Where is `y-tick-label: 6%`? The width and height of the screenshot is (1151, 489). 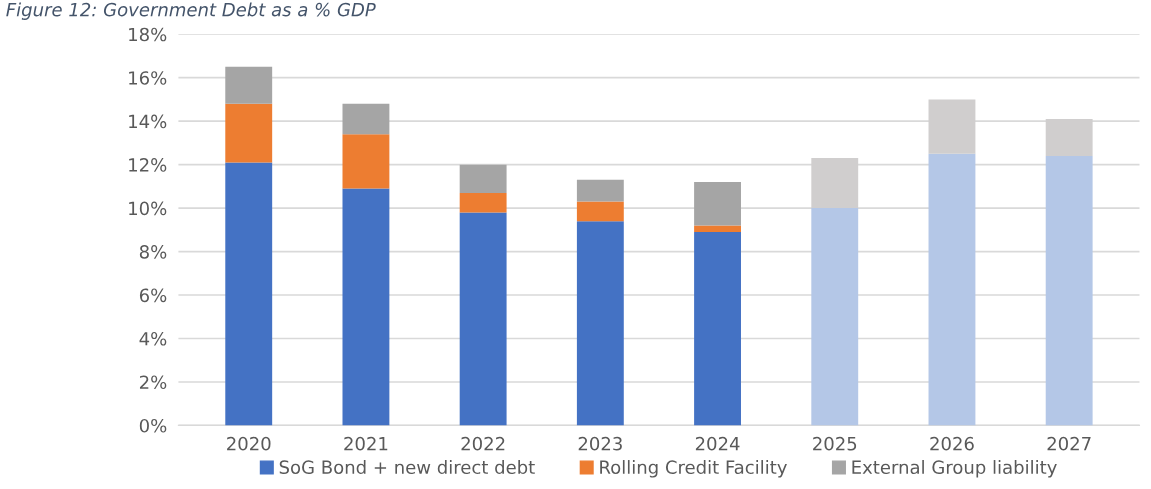
y-tick-label: 6% is located at coordinates (153, 295).